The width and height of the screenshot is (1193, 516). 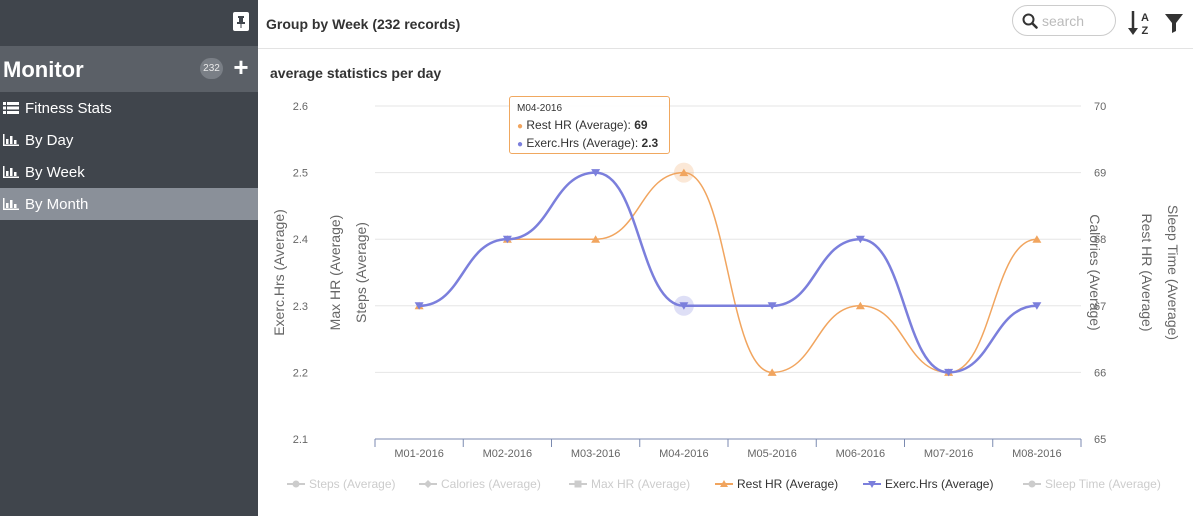 I want to click on search-input, so click(x=1078, y=20).